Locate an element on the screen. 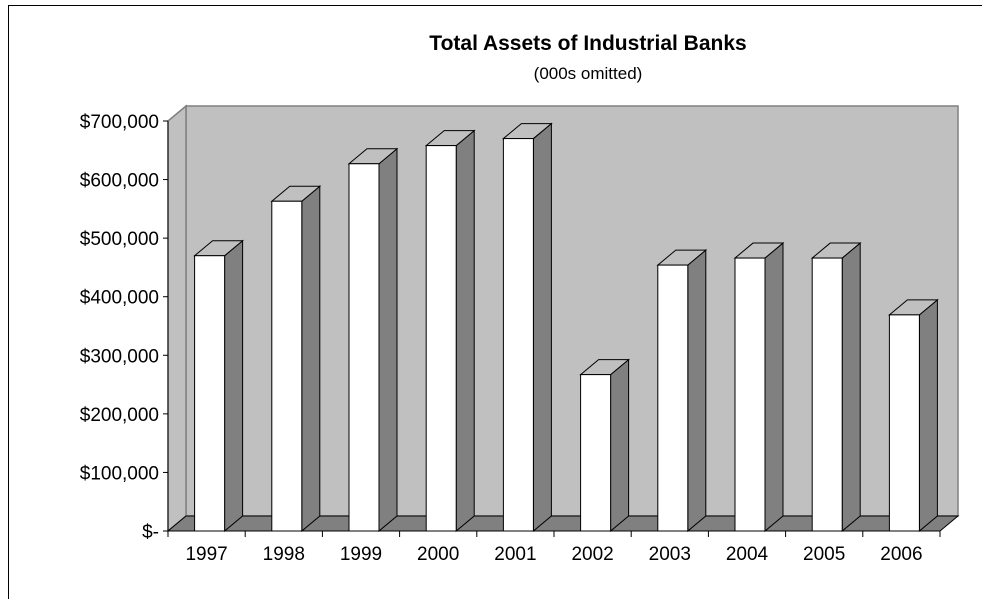 This screenshot has width=984, height=601. bar-1998 is located at coordinates (296, 359).